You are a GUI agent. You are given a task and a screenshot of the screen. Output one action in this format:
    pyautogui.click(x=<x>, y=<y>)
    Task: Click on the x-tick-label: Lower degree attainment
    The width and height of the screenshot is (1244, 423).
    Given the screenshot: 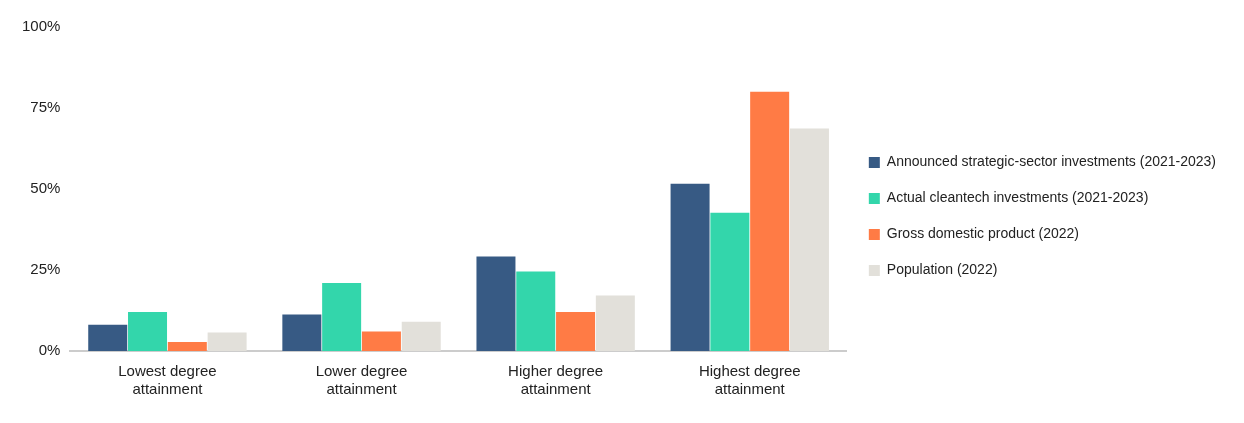 What is the action you would take?
    pyautogui.click(x=361, y=380)
    